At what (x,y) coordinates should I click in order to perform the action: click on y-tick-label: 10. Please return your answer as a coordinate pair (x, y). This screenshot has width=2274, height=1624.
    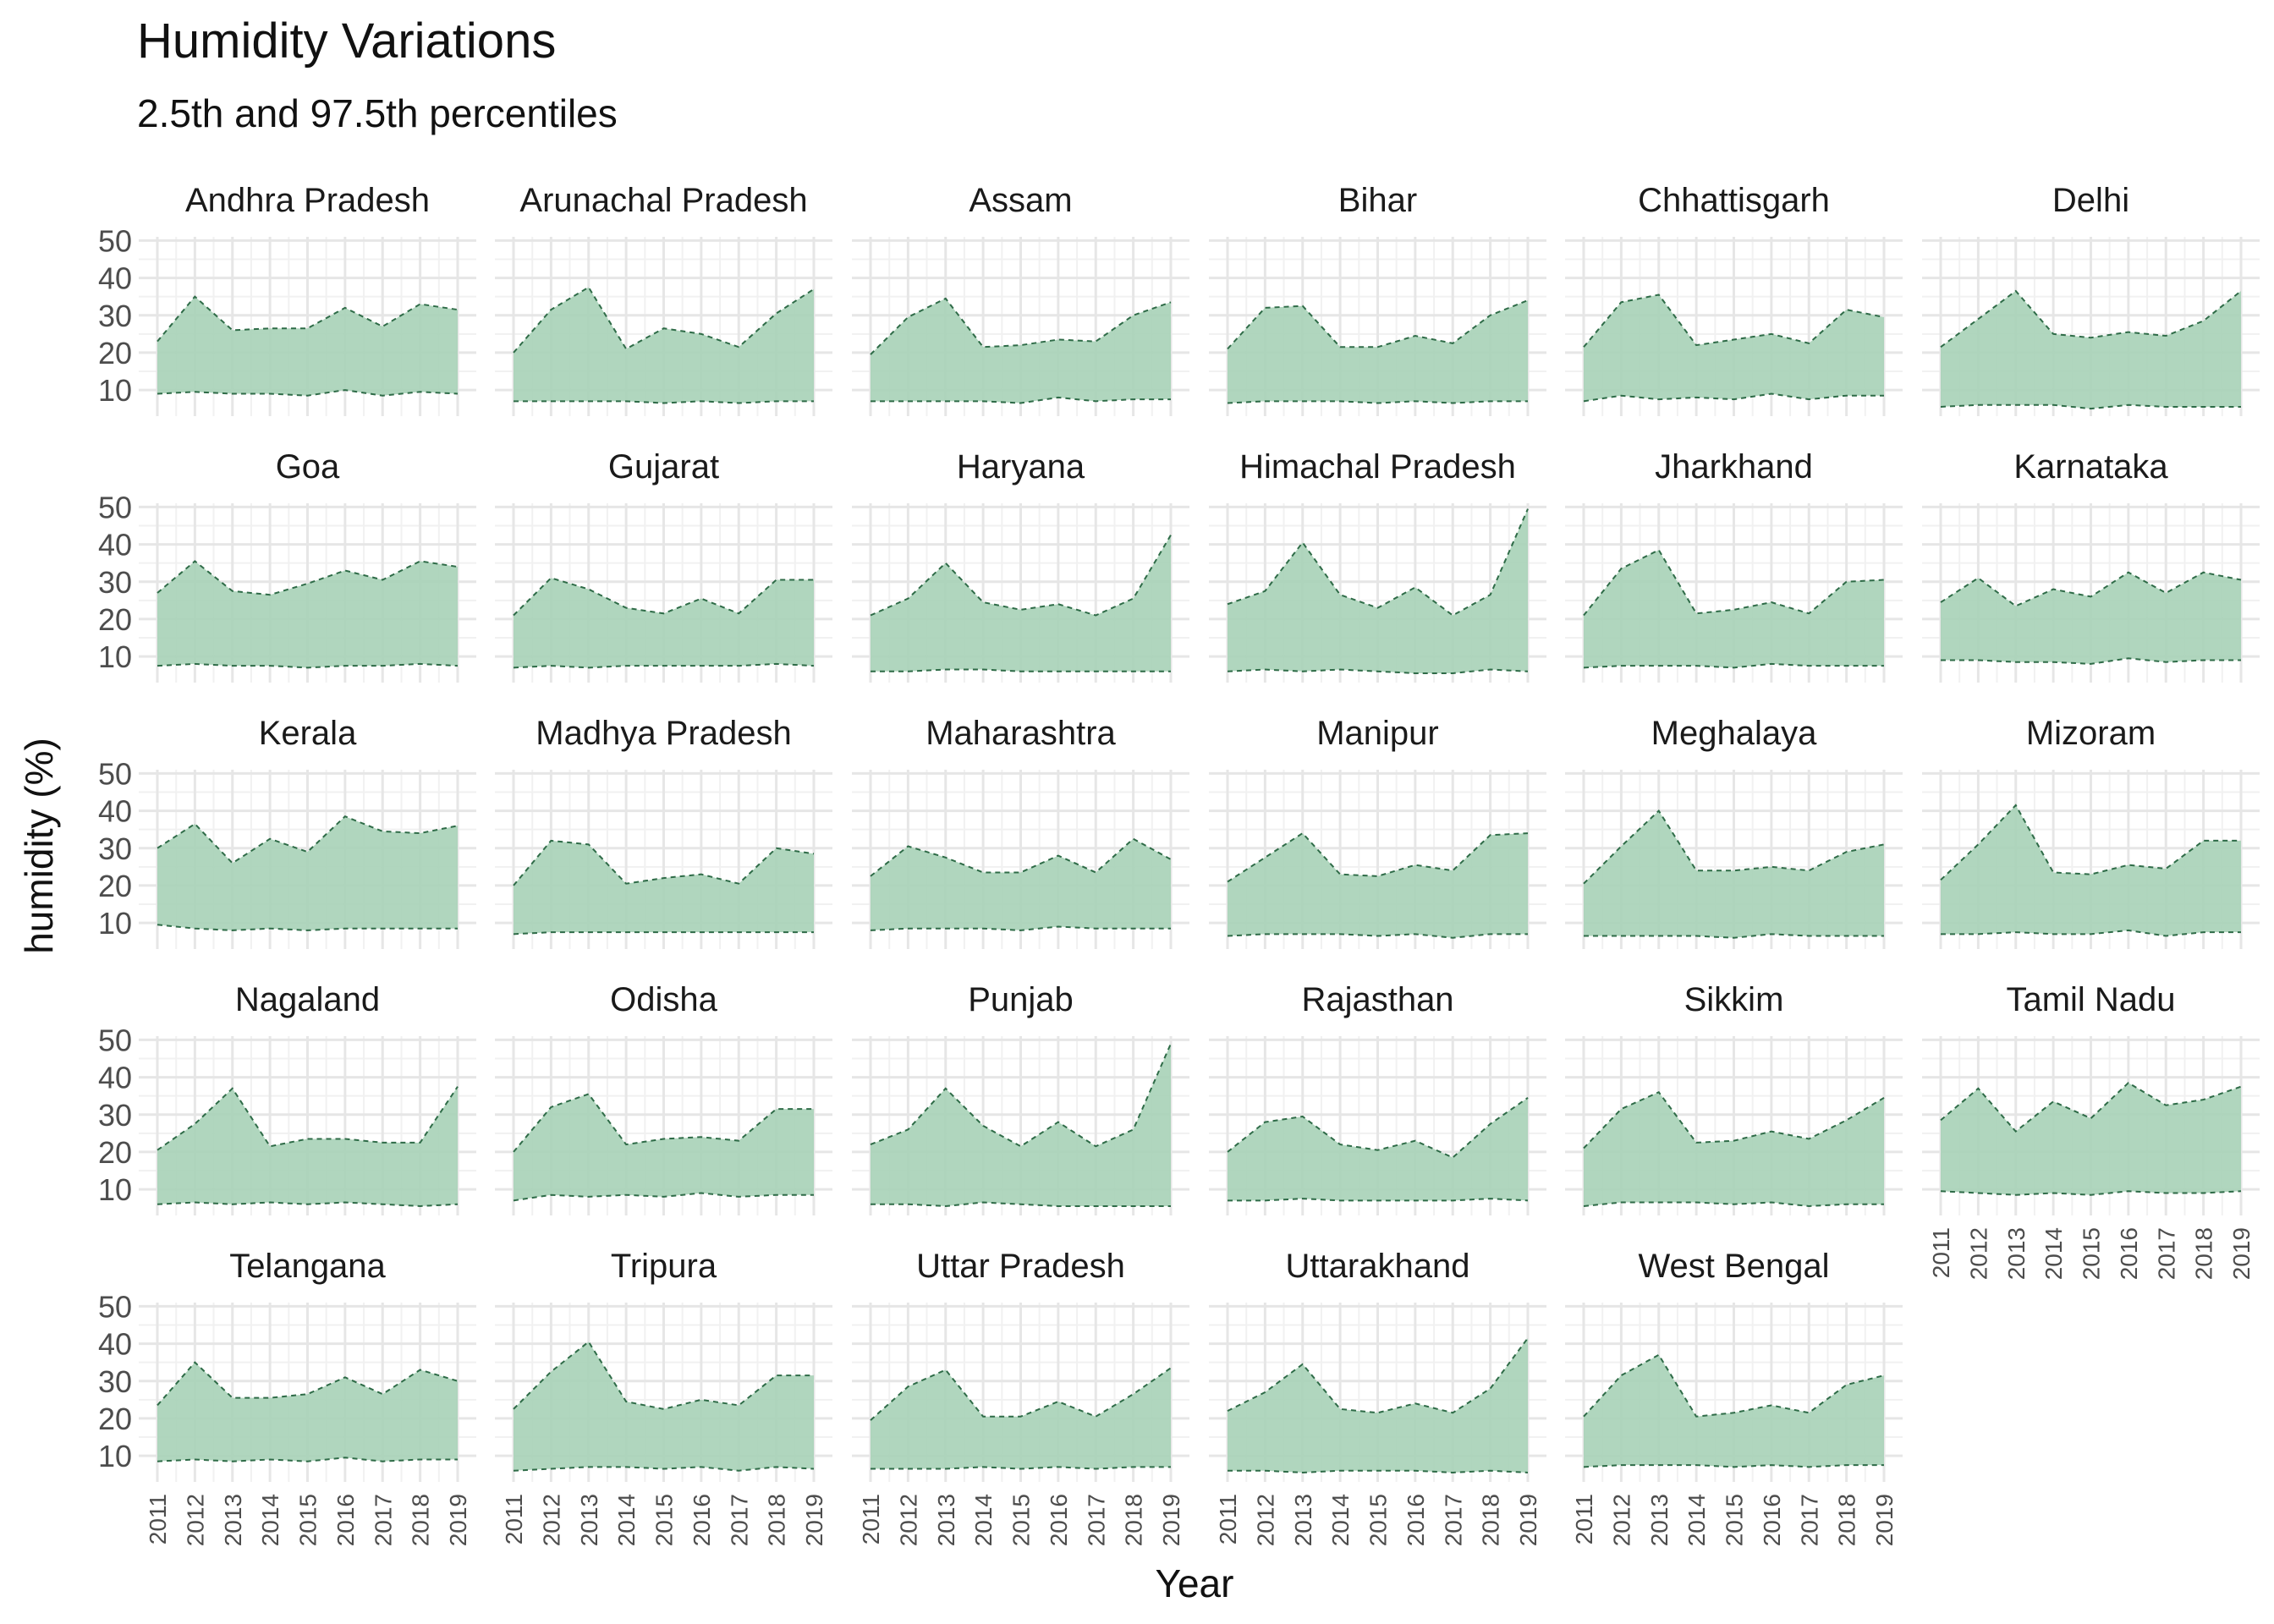
    Looking at the image, I should click on (115, 657).